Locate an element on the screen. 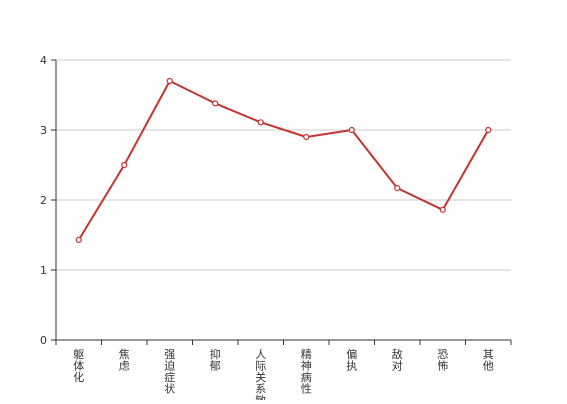 This screenshot has width=567, height=404. x-tick-label-char: 神 is located at coordinates (306, 366).